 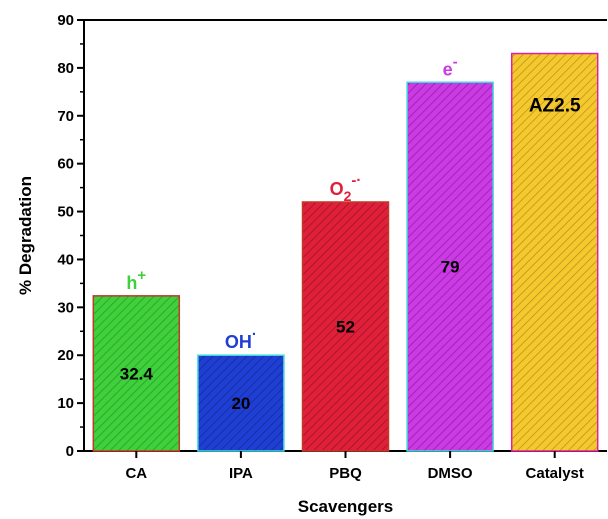 What do you see at coordinates (65, 259) in the screenshot?
I see `y-tick-label: 40` at bounding box center [65, 259].